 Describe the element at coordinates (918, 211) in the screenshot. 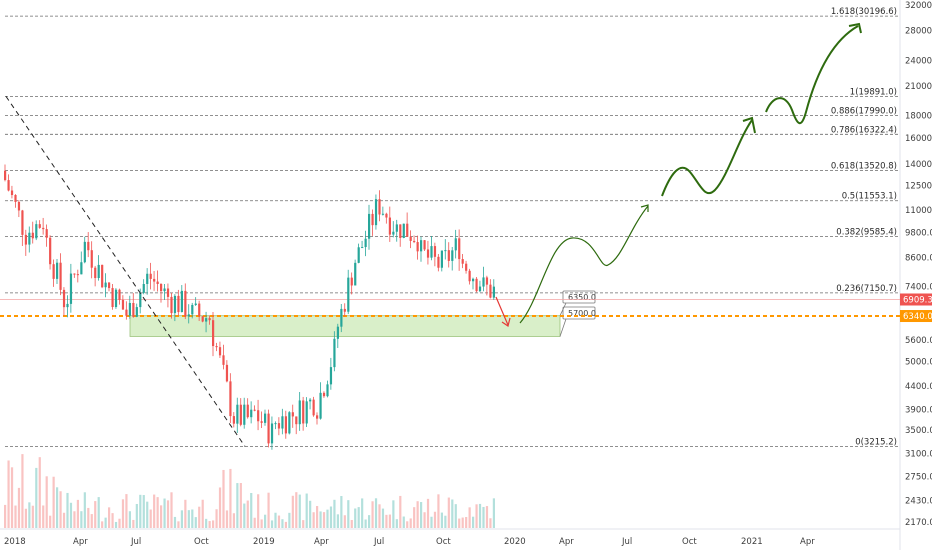

I see `y-axis-label: 11000.0` at that location.